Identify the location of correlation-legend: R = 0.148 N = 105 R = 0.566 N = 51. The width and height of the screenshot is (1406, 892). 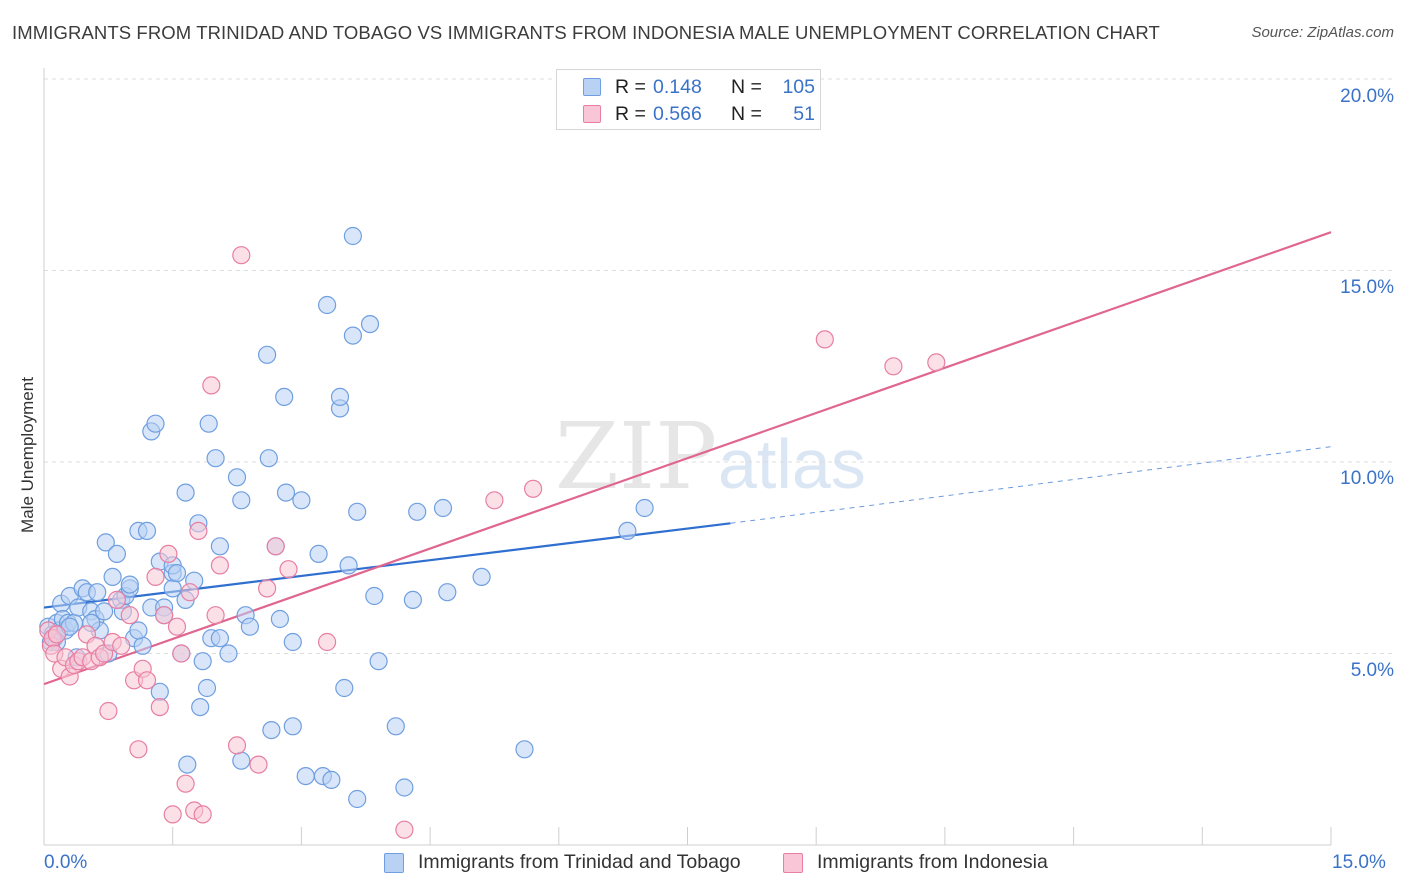
(688, 99).